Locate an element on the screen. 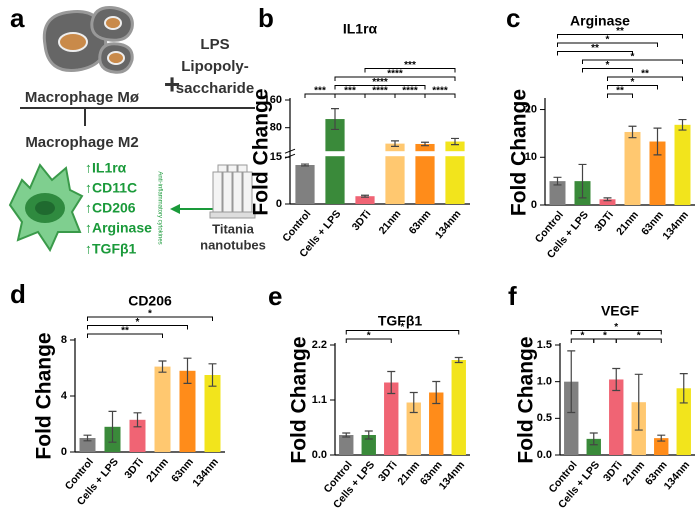 Image resolution: width=700 pixels, height=511 pixels. y-tick-label: 0 is located at coordinates (534, 205).